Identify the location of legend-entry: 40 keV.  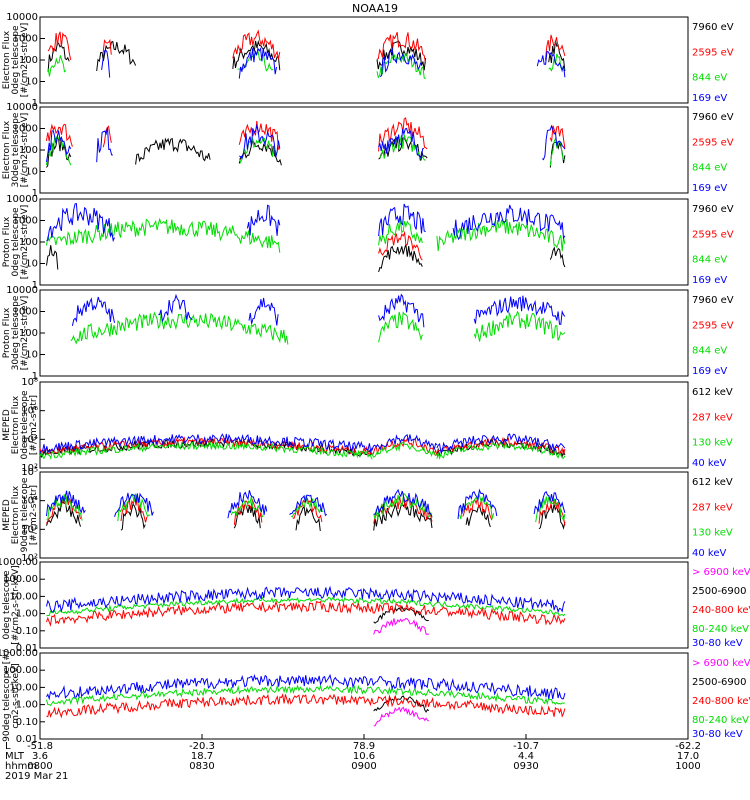
(709, 463).